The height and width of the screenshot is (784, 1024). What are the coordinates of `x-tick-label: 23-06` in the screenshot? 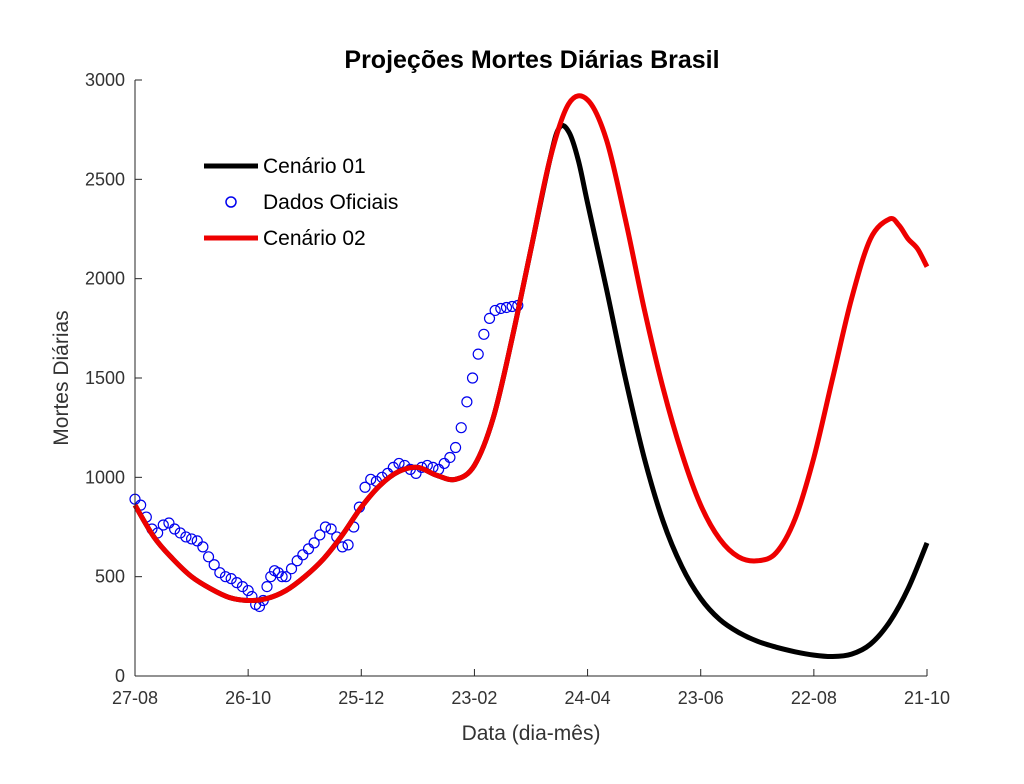 It's located at (701, 698).